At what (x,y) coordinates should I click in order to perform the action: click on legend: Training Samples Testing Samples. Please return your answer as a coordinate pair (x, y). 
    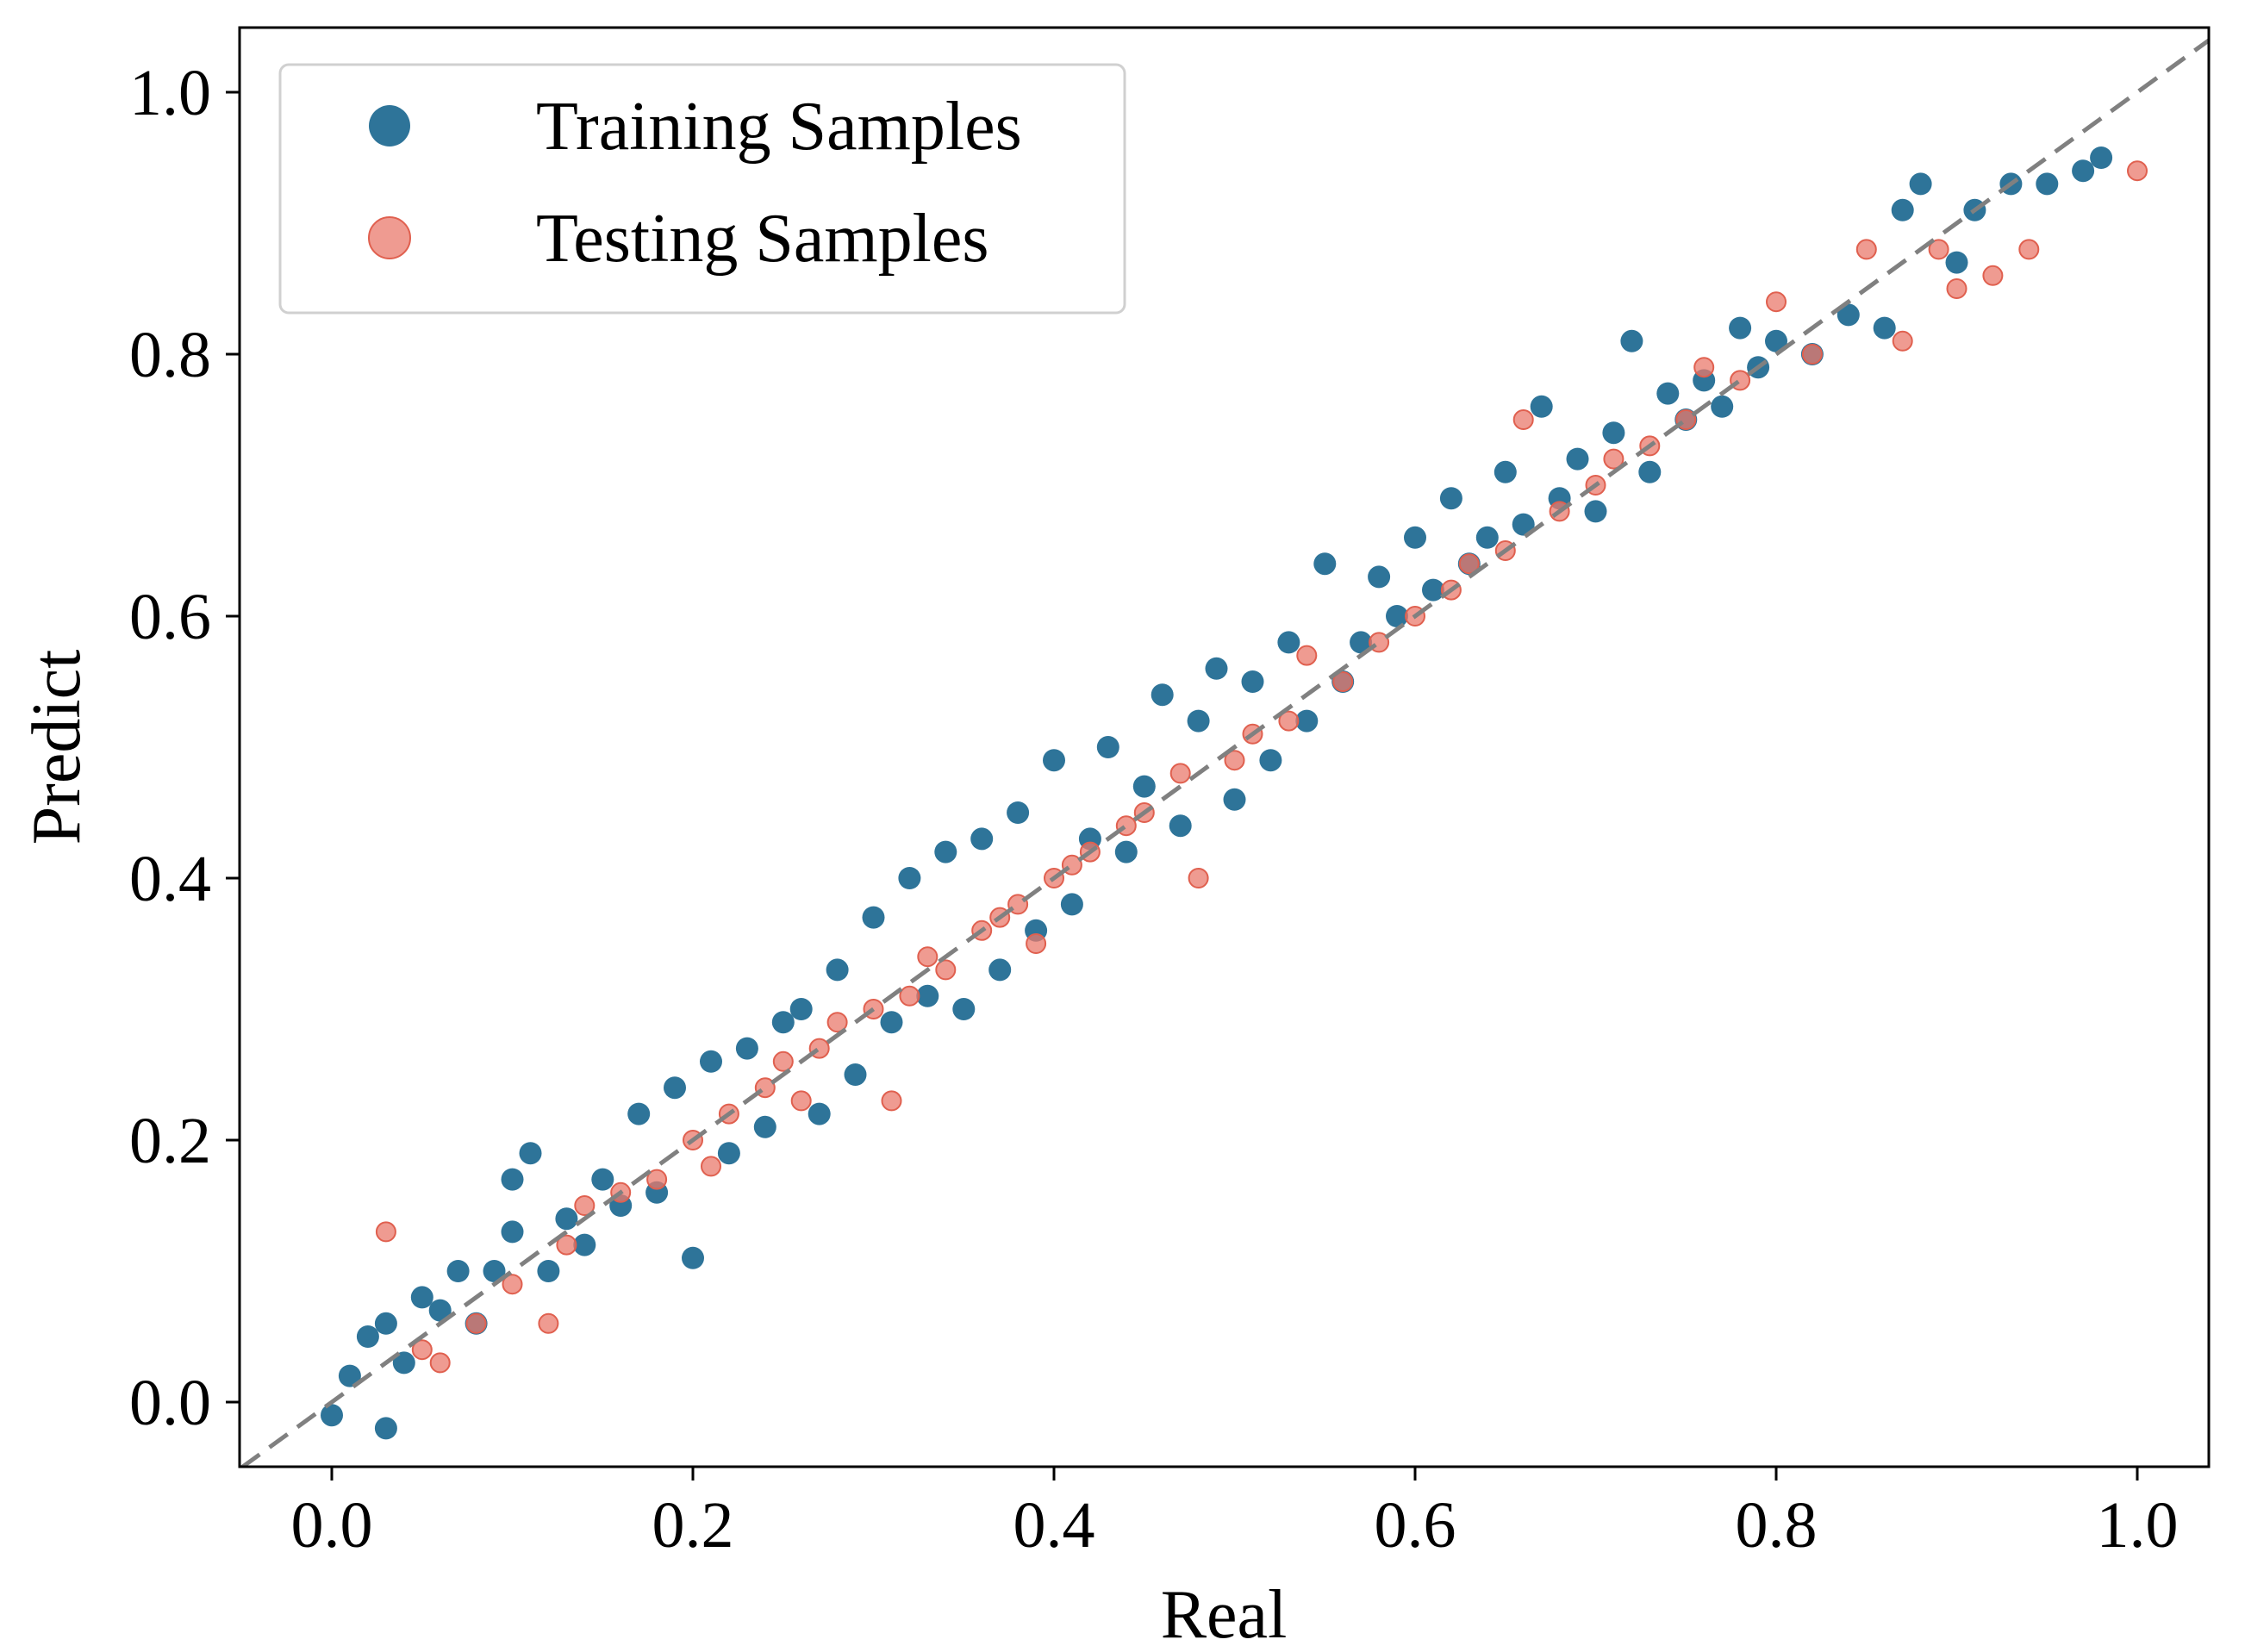
    Looking at the image, I should click on (702, 189).